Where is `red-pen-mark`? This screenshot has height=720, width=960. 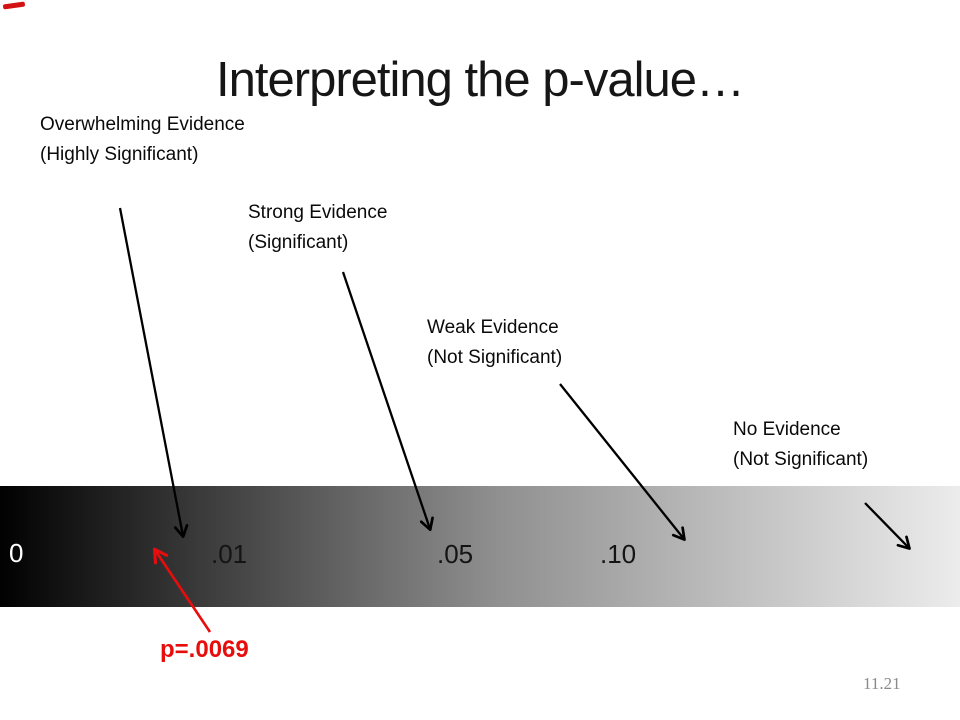 red-pen-mark is located at coordinates (14, 5).